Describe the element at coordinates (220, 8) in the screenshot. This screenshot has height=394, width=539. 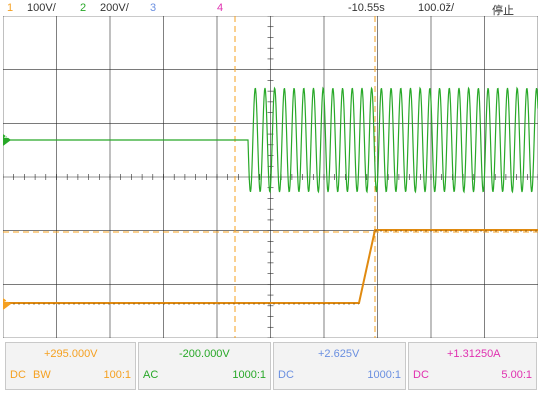
I see `ch4-number: 4` at that location.